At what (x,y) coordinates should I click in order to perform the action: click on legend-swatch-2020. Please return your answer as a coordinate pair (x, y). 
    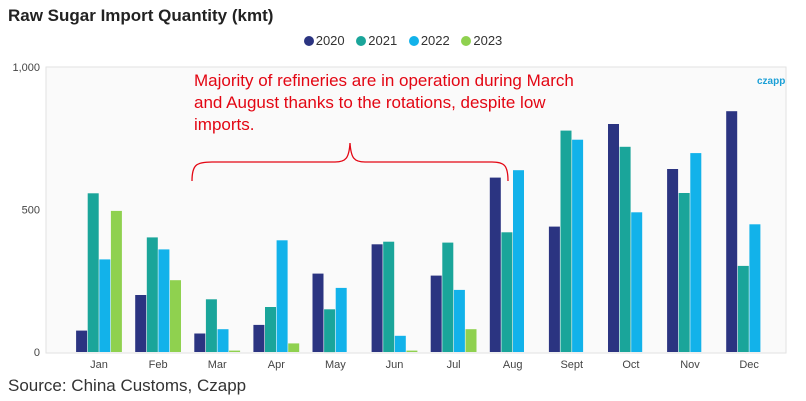
    Looking at the image, I should click on (308, 41).